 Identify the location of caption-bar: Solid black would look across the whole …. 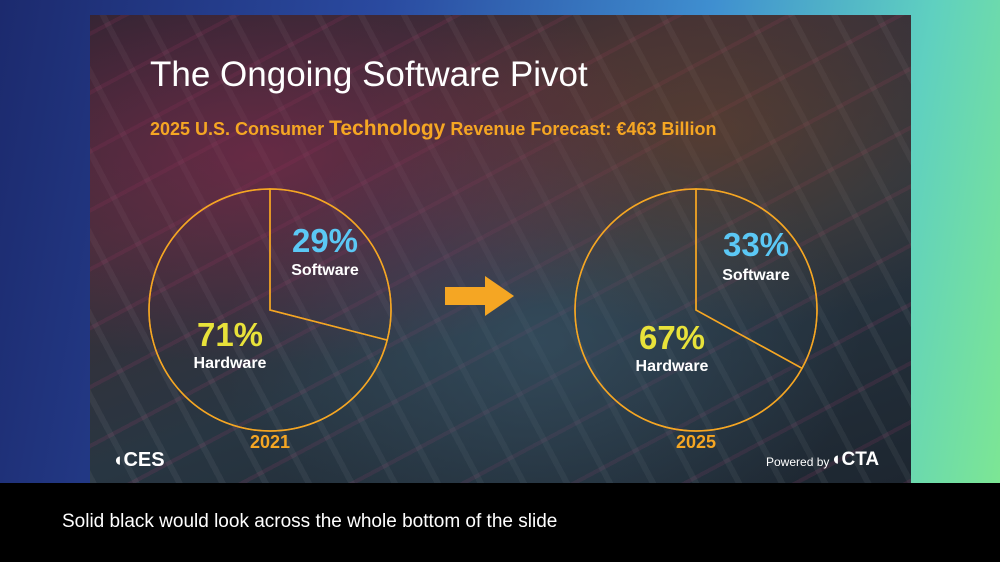
(500, 522).